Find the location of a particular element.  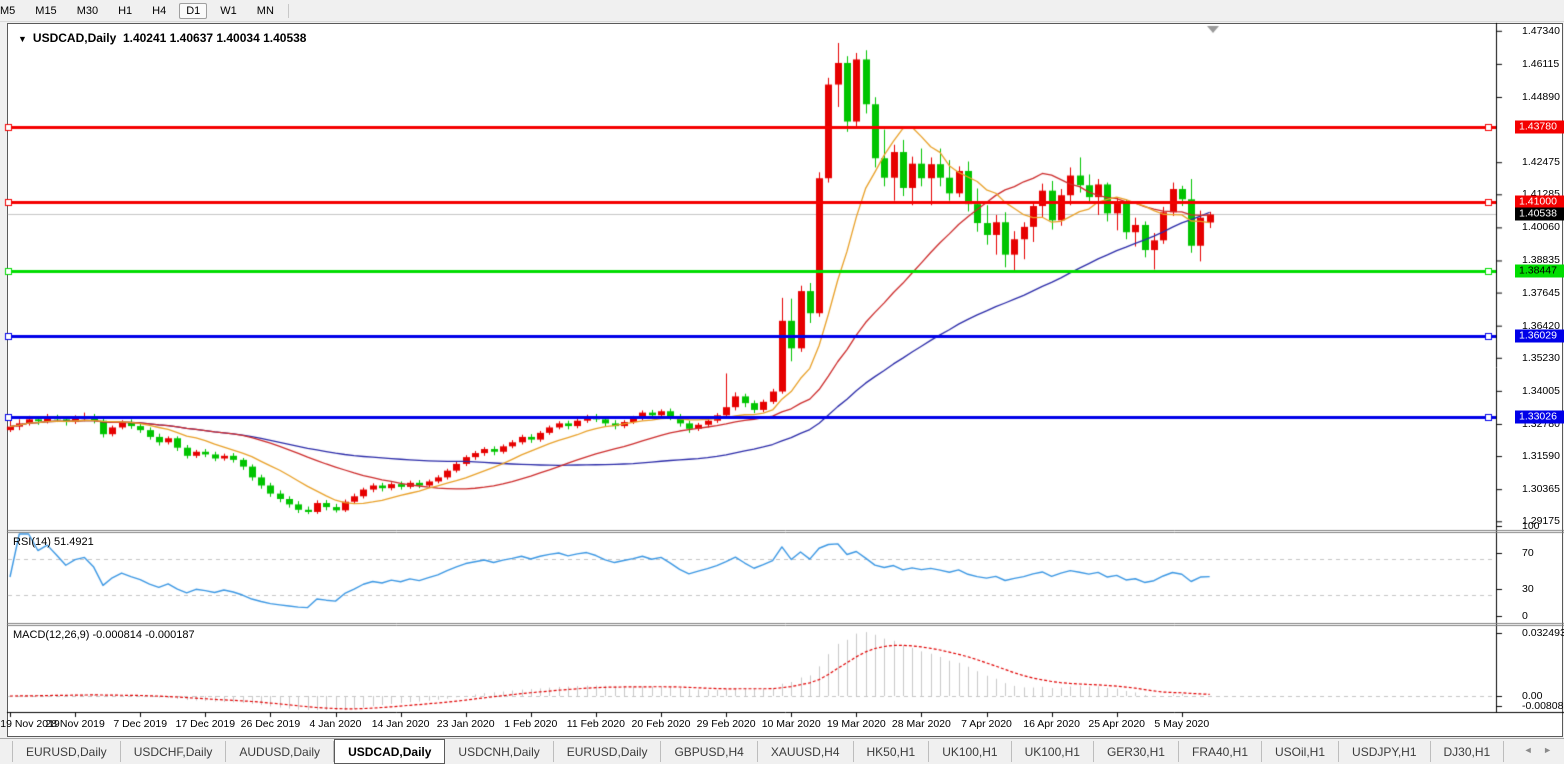

chart-tab-usdcad-daily: USDCAD,Daily is located at coordinates (390, 751).